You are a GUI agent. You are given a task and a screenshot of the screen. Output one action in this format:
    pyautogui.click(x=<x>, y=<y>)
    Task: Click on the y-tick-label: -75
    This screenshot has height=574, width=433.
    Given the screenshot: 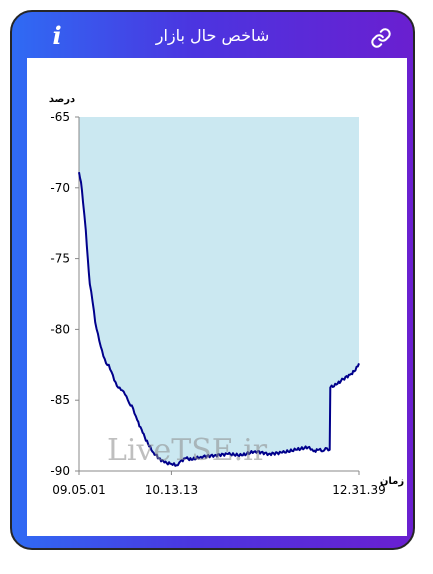 What is the action you would take?
    pyautogui.click(x=60, y=259)
    